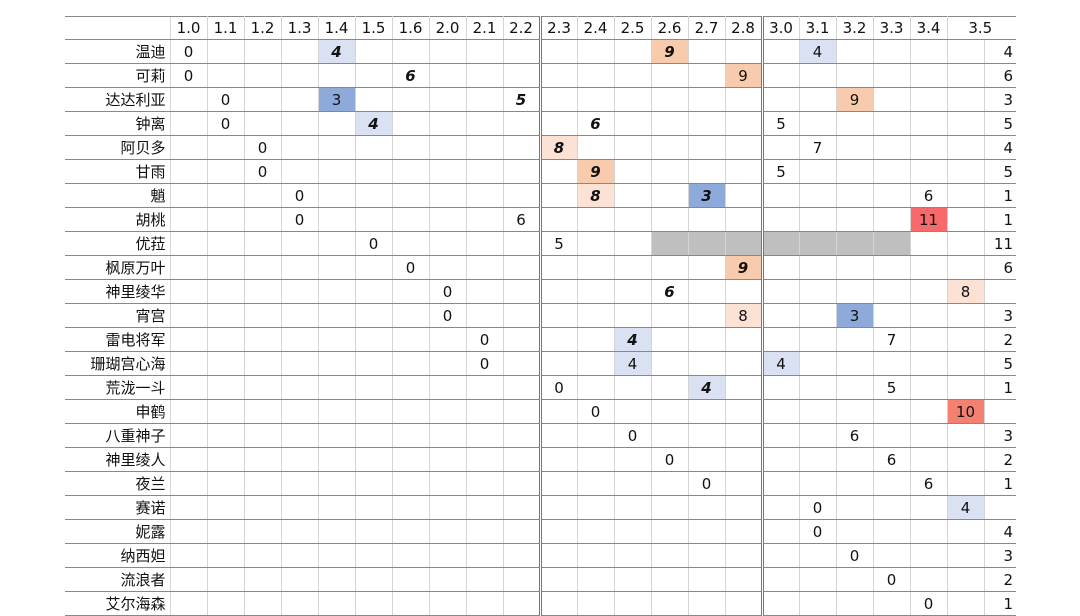  Describe the element at coordinates (999, 195) in the screenshot. I see `count-cell: 1` at that location.